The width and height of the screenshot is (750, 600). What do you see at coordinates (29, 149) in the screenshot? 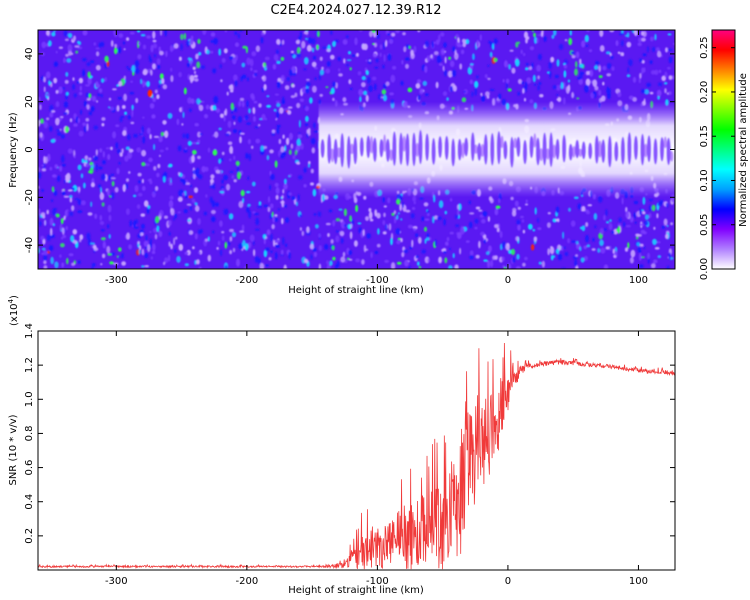
I see `y-tick-label: 0` at bounding box center [29, 149].